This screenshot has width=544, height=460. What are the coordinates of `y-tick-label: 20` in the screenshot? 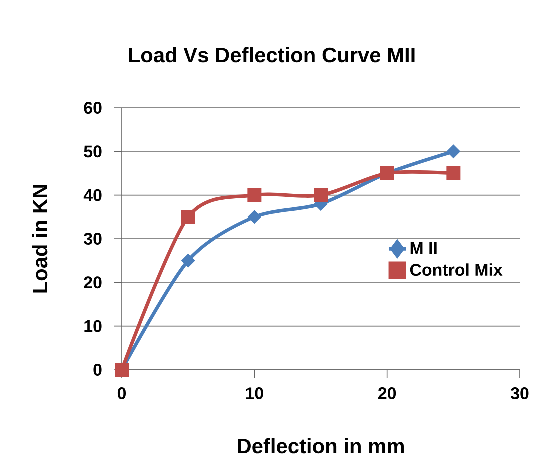 It's located at (93, 282).